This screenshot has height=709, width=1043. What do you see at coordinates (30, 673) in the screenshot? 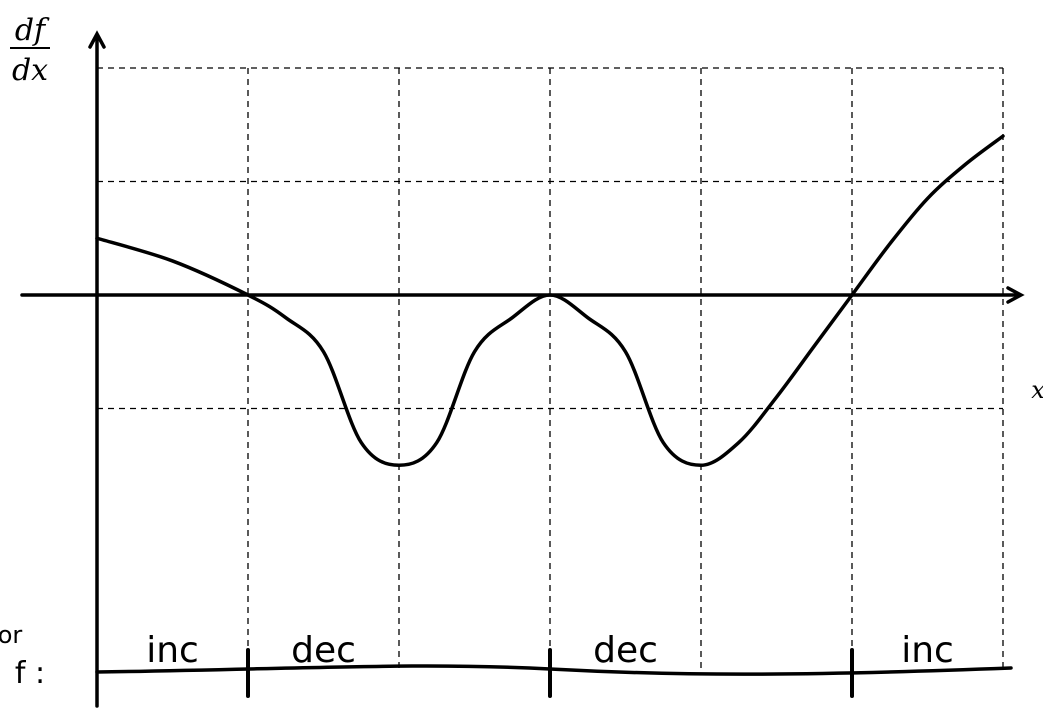
I see `sign-line-prefix-bottom: f :` at bounding box center [30, 673].